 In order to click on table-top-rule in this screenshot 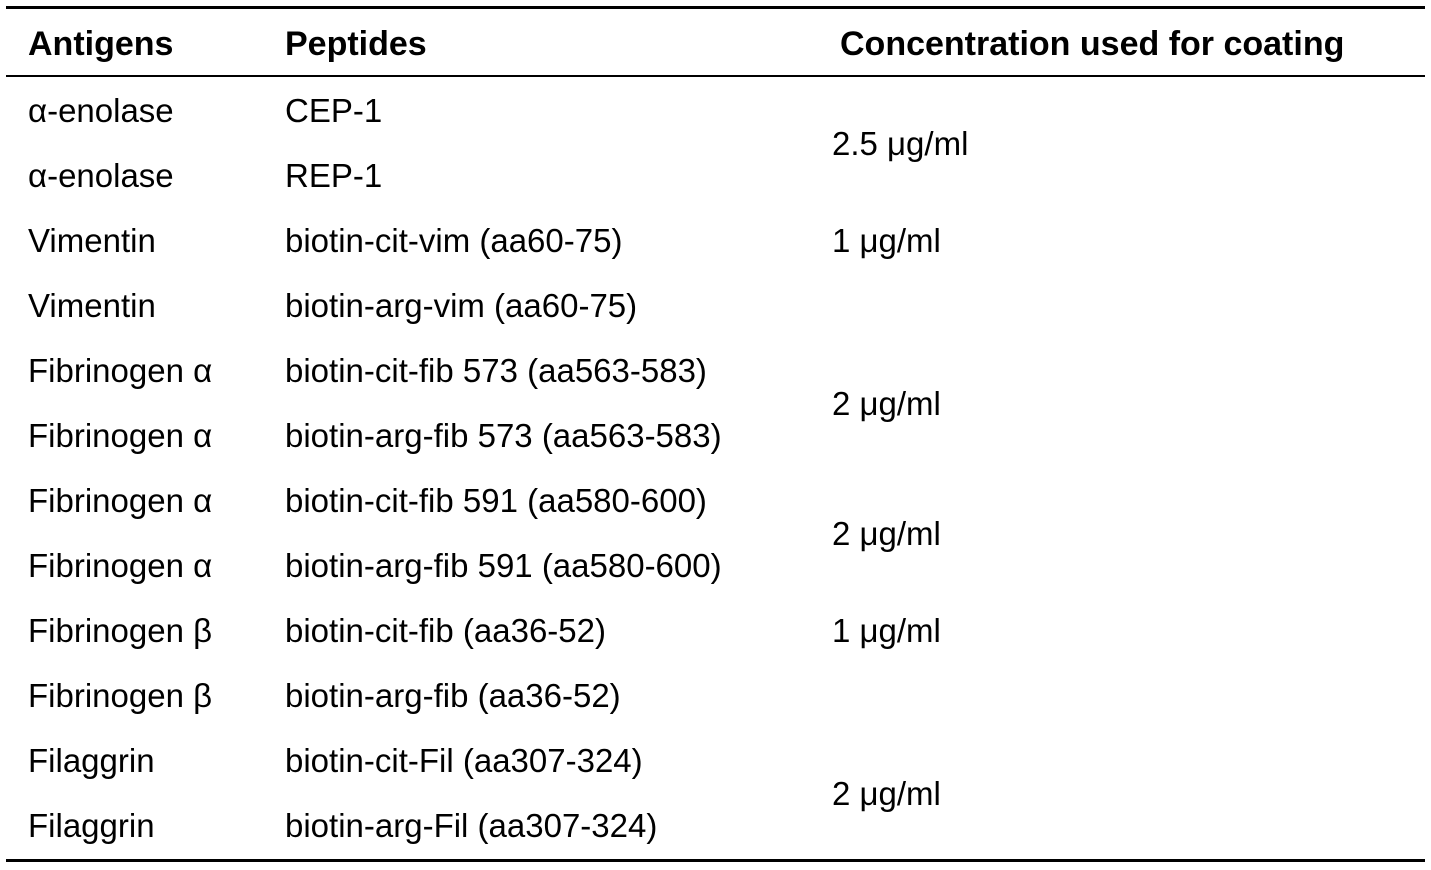, I will do `click(715, 7)`.